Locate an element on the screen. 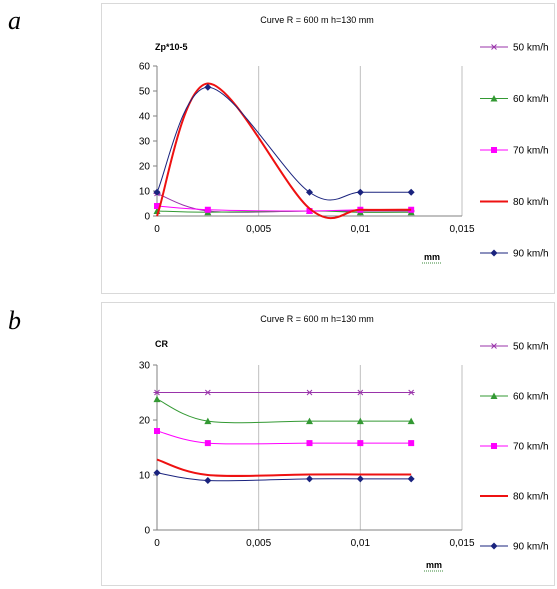 The height and width of the screenshot is (589, 557). y-axis-label: Zp*10-5 is located at coordinates (171, 47).